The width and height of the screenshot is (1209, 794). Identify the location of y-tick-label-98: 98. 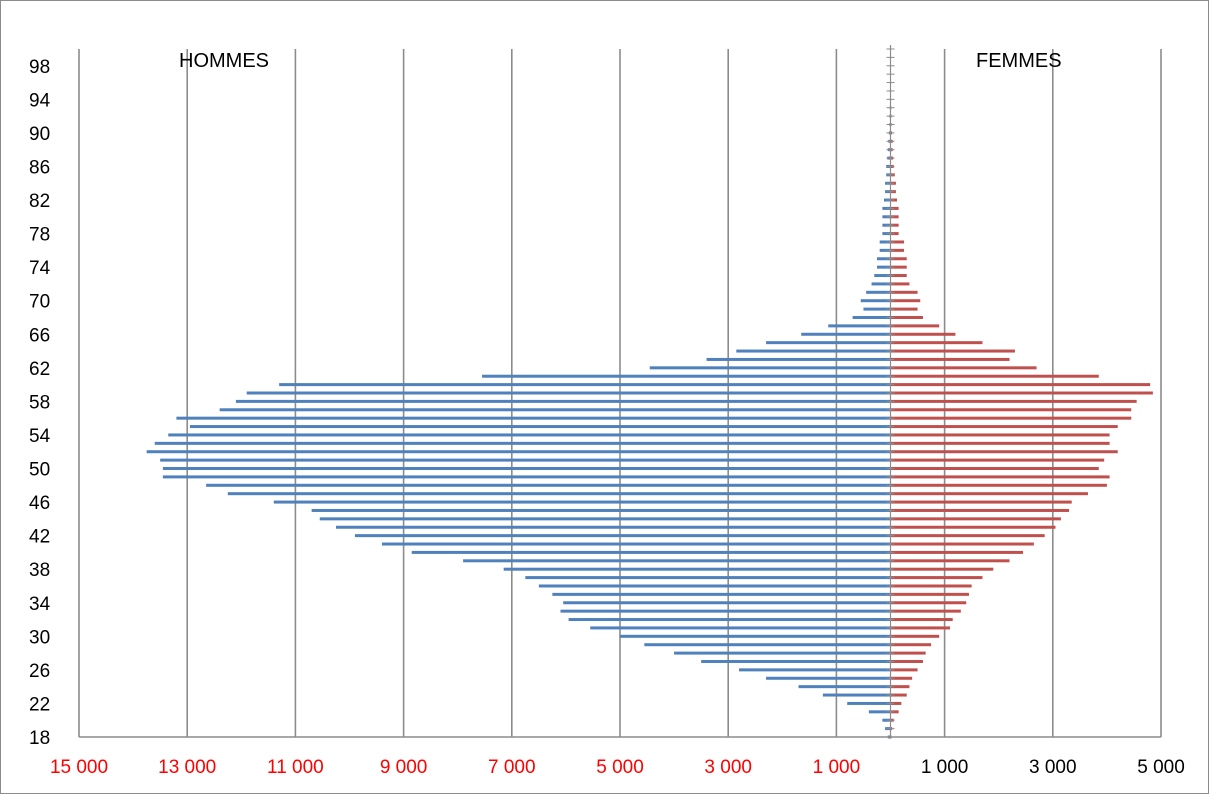
(39, 67).